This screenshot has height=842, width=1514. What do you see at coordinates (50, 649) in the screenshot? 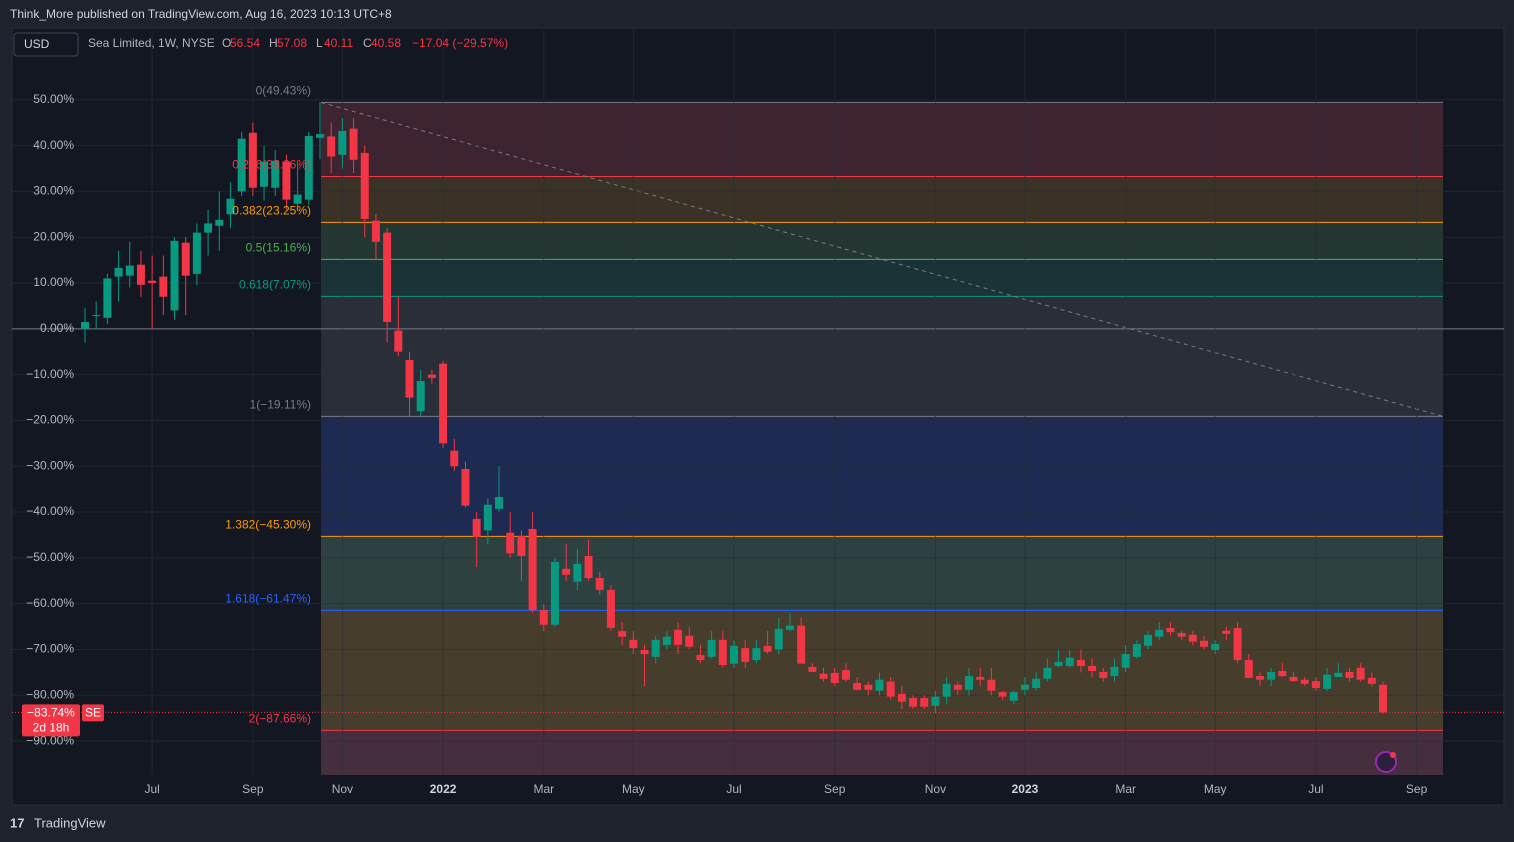
I see `y-tick-label: −70.00%` at bounding box center [50, 649].